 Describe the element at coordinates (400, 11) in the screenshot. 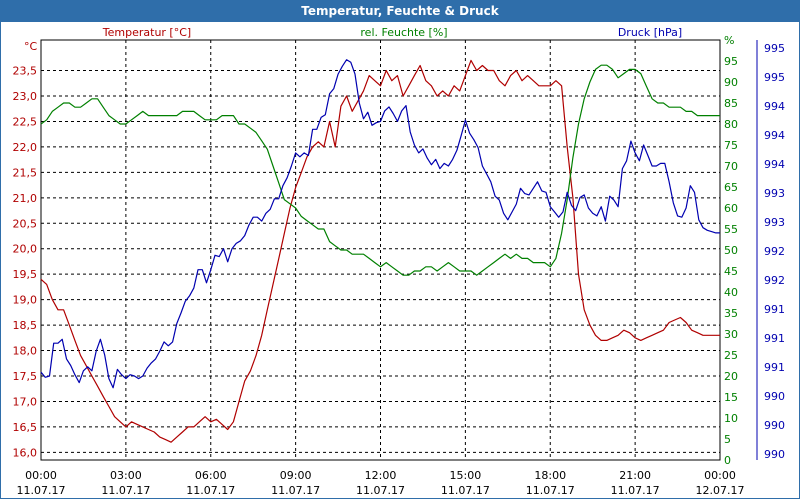

I see `chart-title: Temperatur, Feuchte & Druck` at that location.